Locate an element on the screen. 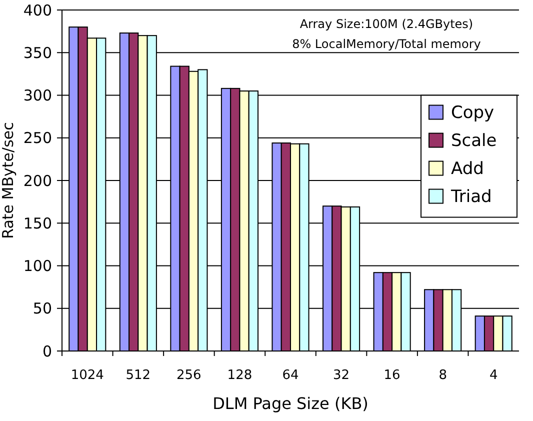  annotation: Array Size:100M (2.4GBytes) is located at coordinates (387, 24).